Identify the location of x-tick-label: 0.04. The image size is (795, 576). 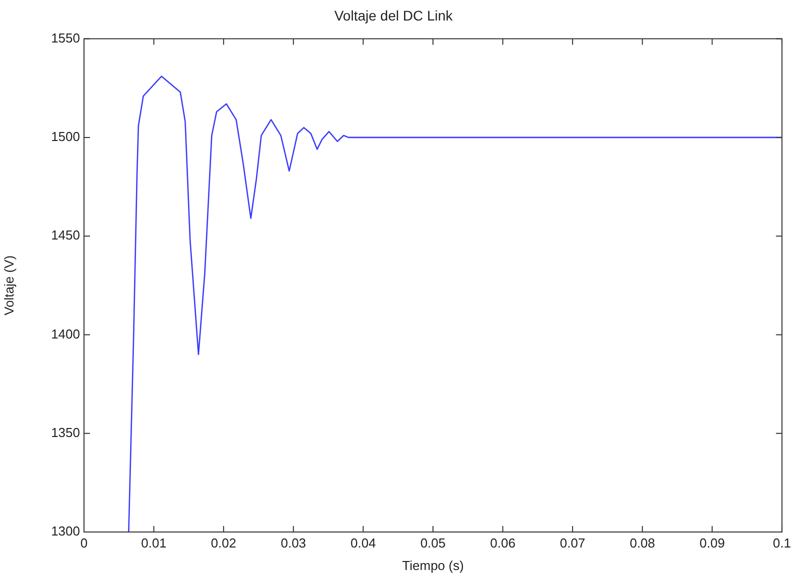
(363, 542).